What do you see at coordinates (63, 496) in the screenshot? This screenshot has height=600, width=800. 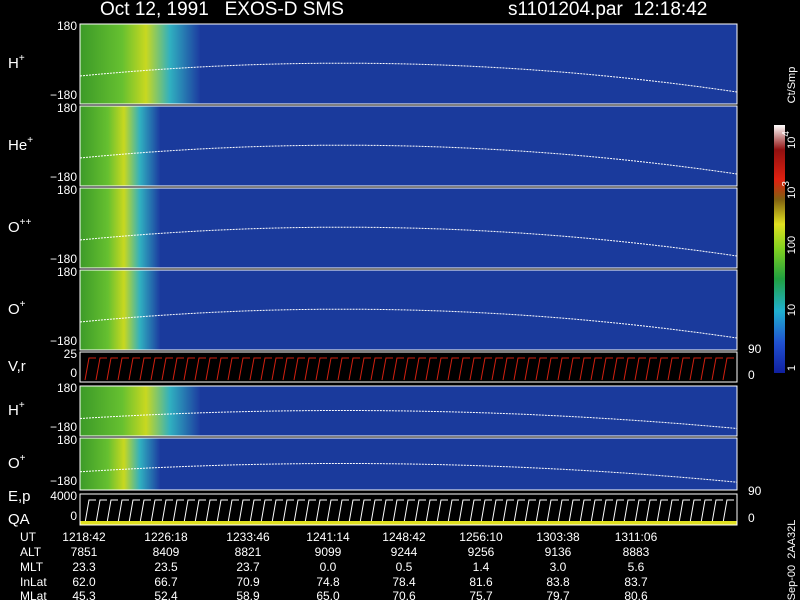 I see `y-tick-label: 4000` at bounding box center [63, 496].